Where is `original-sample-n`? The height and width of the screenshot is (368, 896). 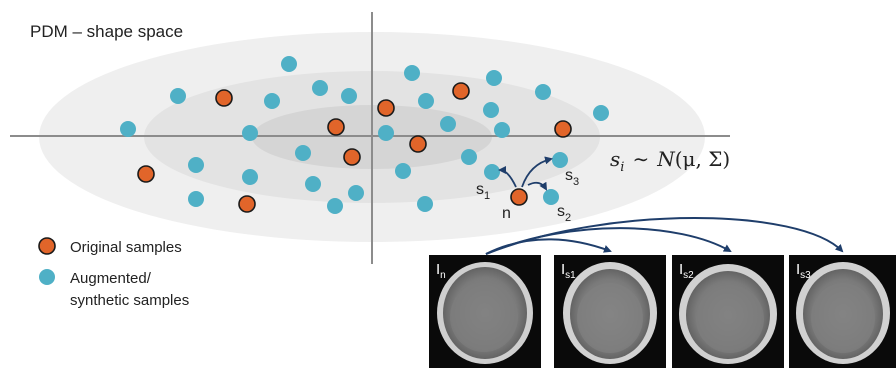 original-sample-n is located at coordinates (519, 197).